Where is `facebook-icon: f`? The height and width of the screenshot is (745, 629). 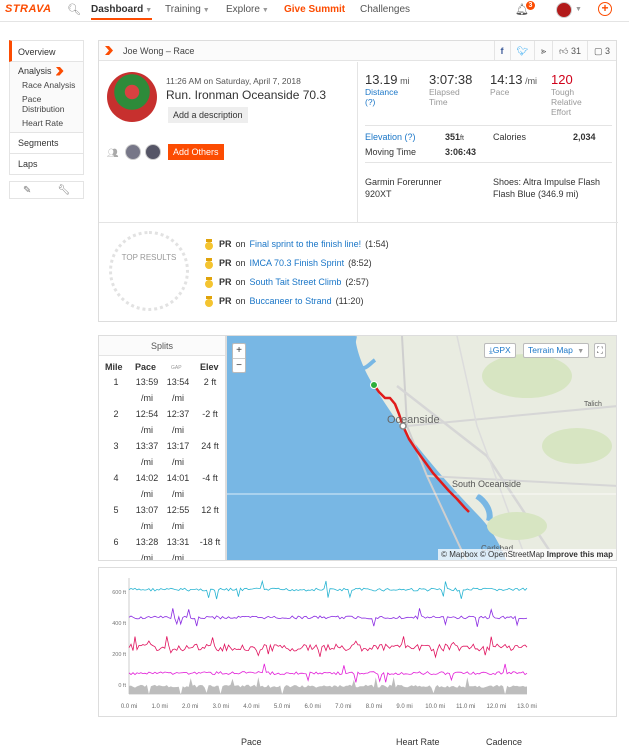 facebook-icon: f is located at coordinates (501, 51).